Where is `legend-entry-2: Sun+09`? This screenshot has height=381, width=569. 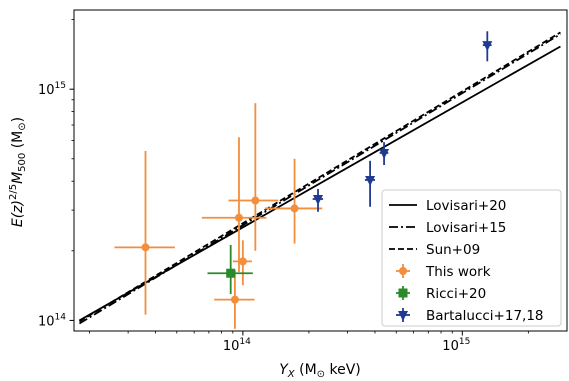 legend-entry-2: Sun+09 is located at coordinates (434, 250).